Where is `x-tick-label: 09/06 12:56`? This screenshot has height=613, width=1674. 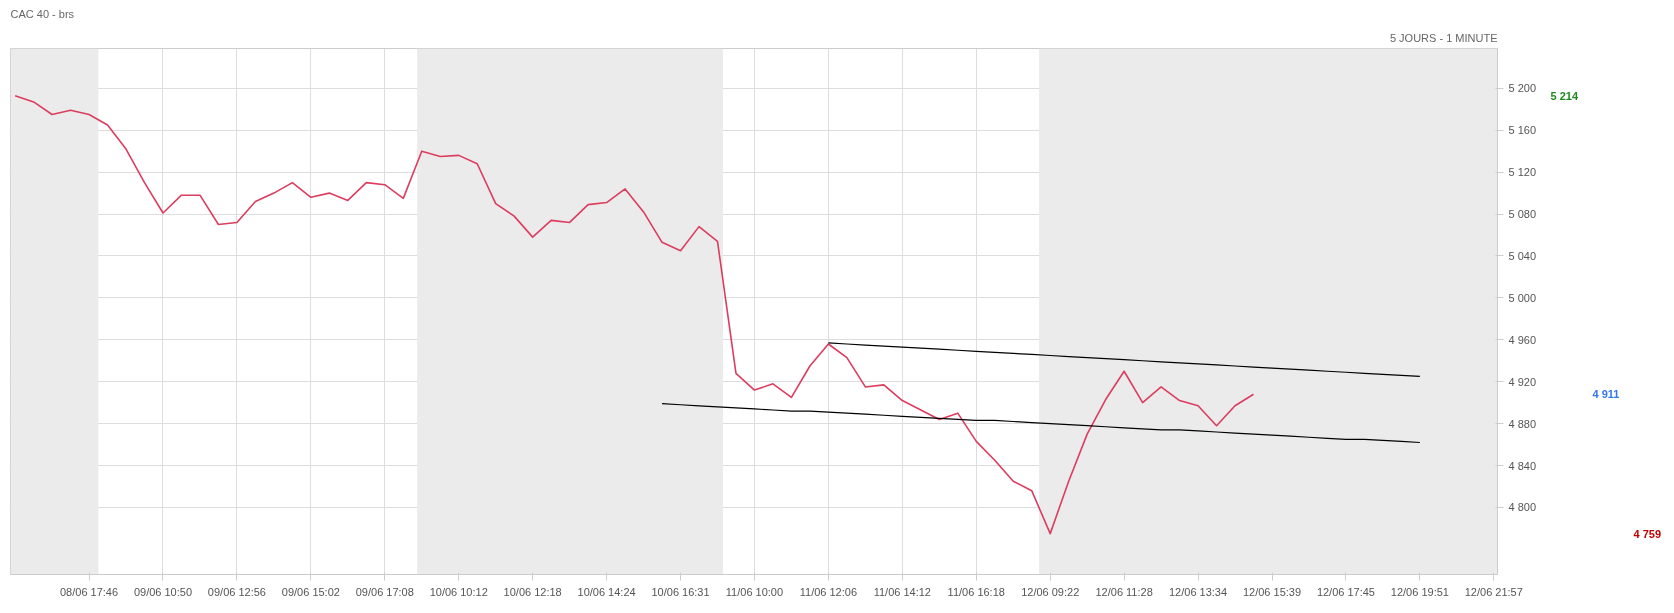
x-tick-label: 09/06 12:56 is located at coordinates (236, 591).